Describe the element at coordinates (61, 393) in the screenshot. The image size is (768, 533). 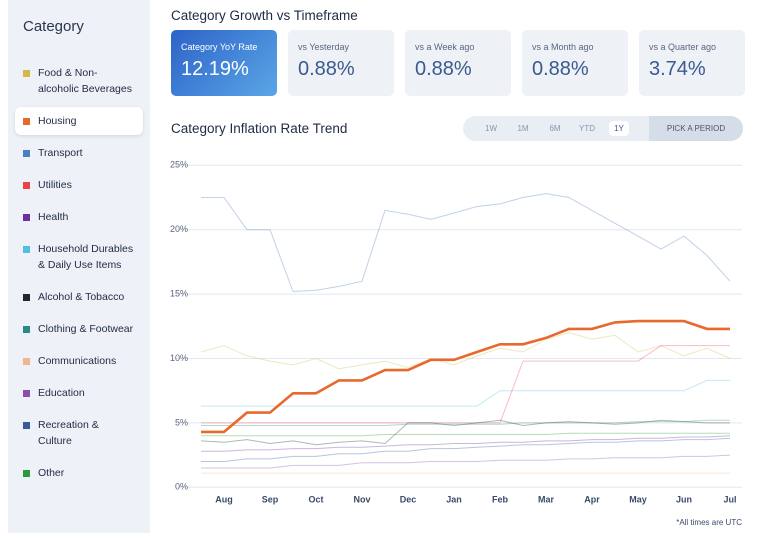
I see `category-label: Education` at that location.